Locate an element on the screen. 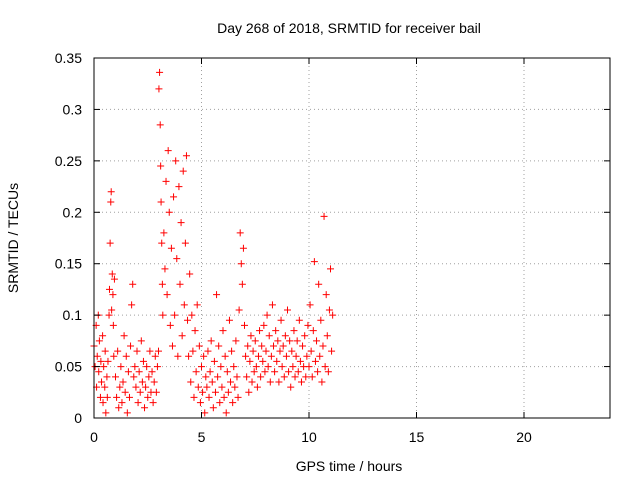 The height and width of the screenshot is (480, 640). x-tick-label: 15 is located at coordinates (417, 437).